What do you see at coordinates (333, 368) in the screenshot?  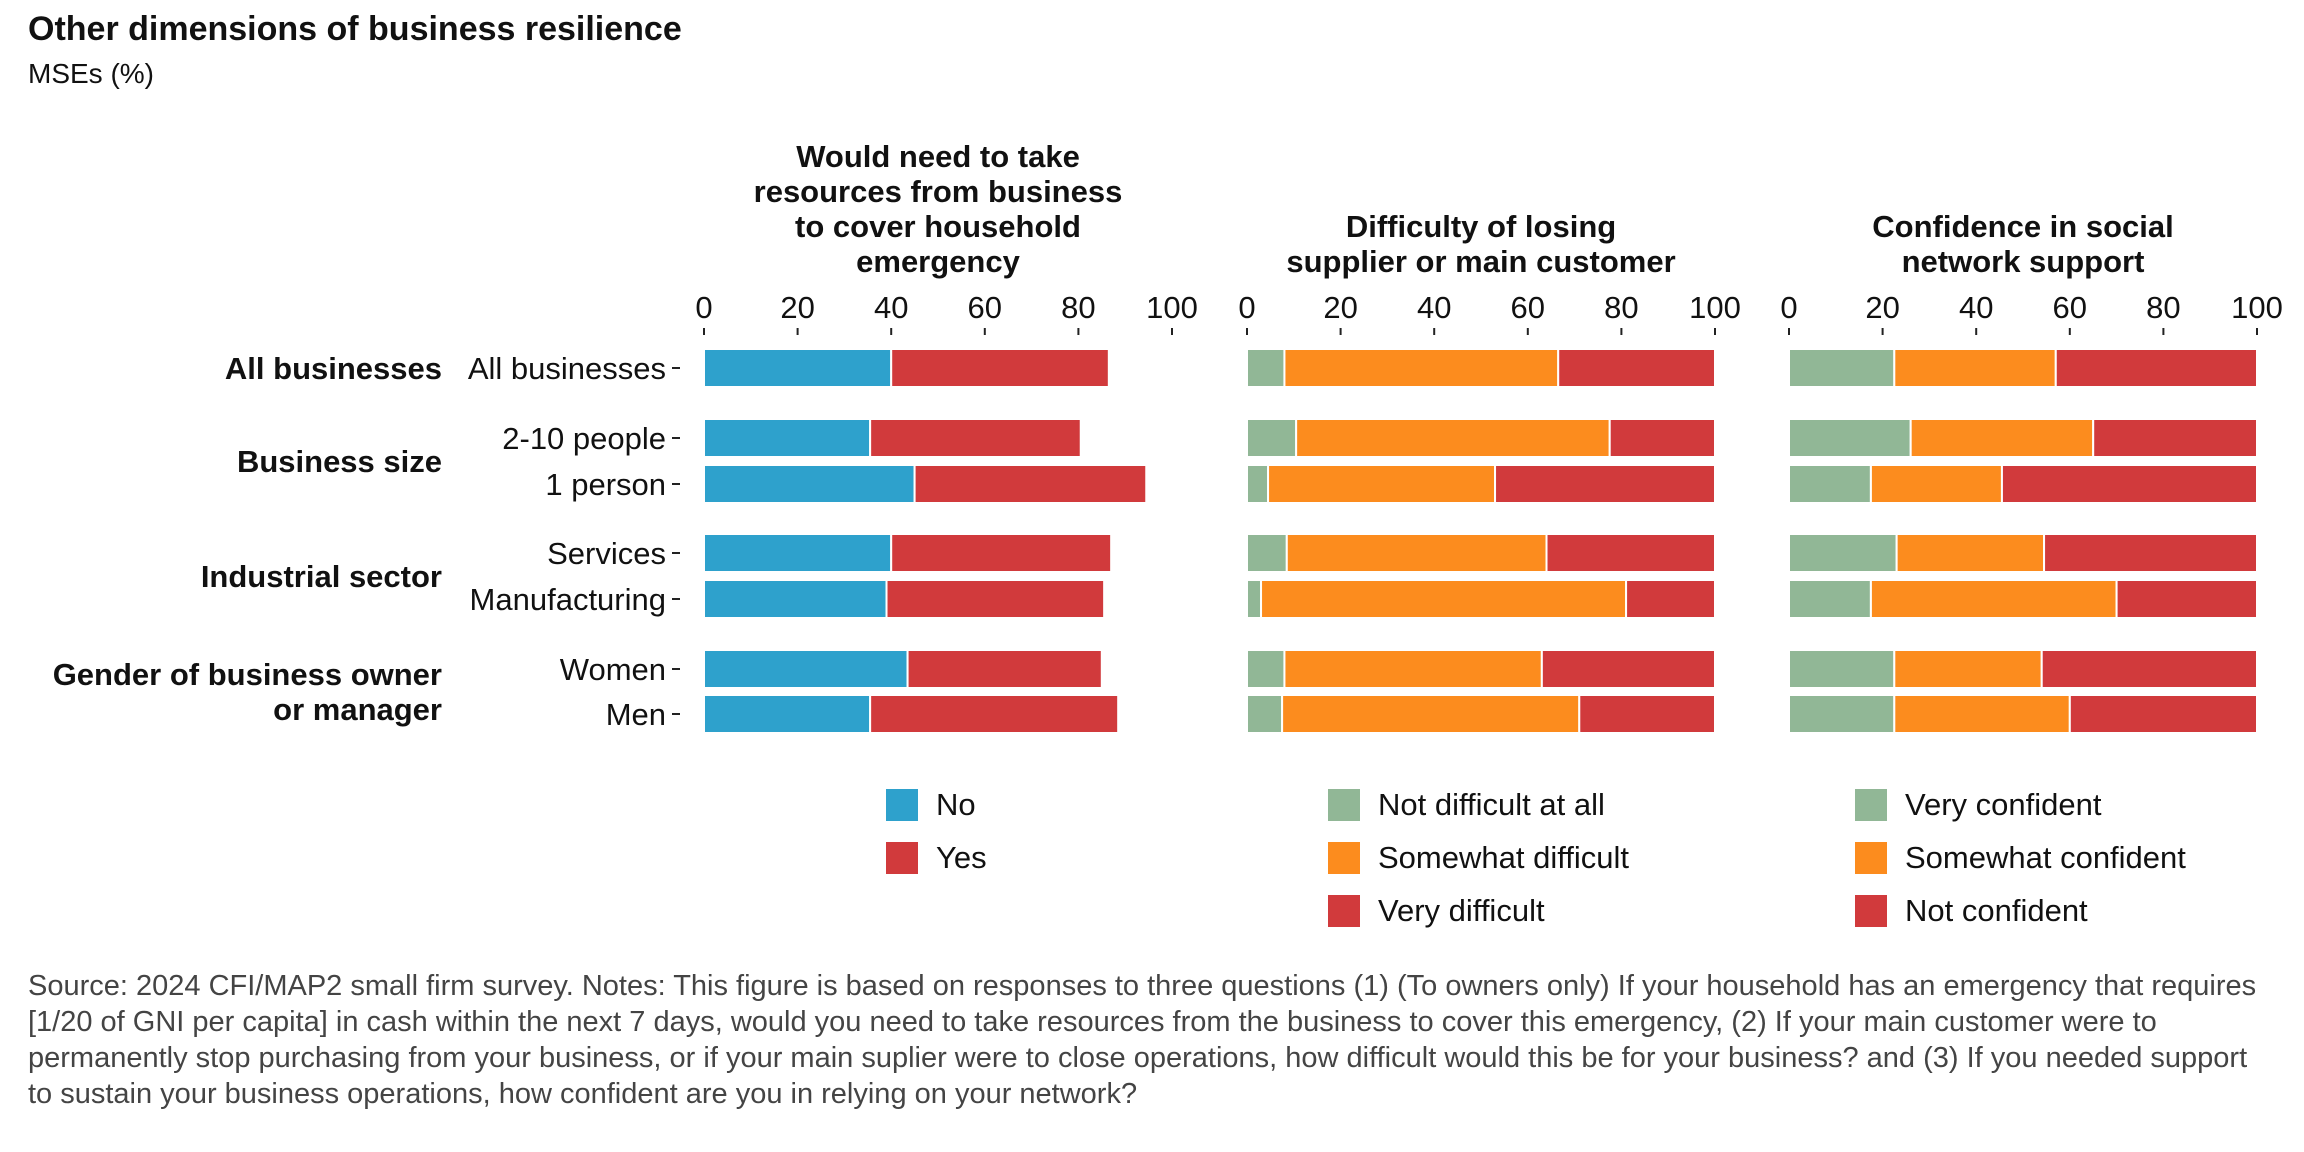 I see `group-label: All businesses` at bounding box center [333, 368].